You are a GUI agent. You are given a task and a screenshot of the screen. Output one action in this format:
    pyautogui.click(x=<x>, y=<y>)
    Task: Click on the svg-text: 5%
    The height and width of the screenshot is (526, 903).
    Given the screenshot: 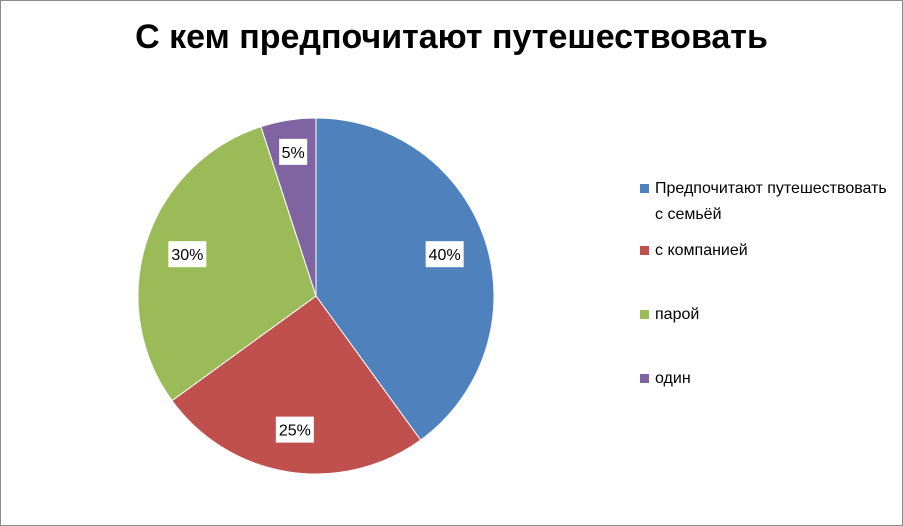 What is the action you would take?
    pyautogui.click(x=293, y=153)
    